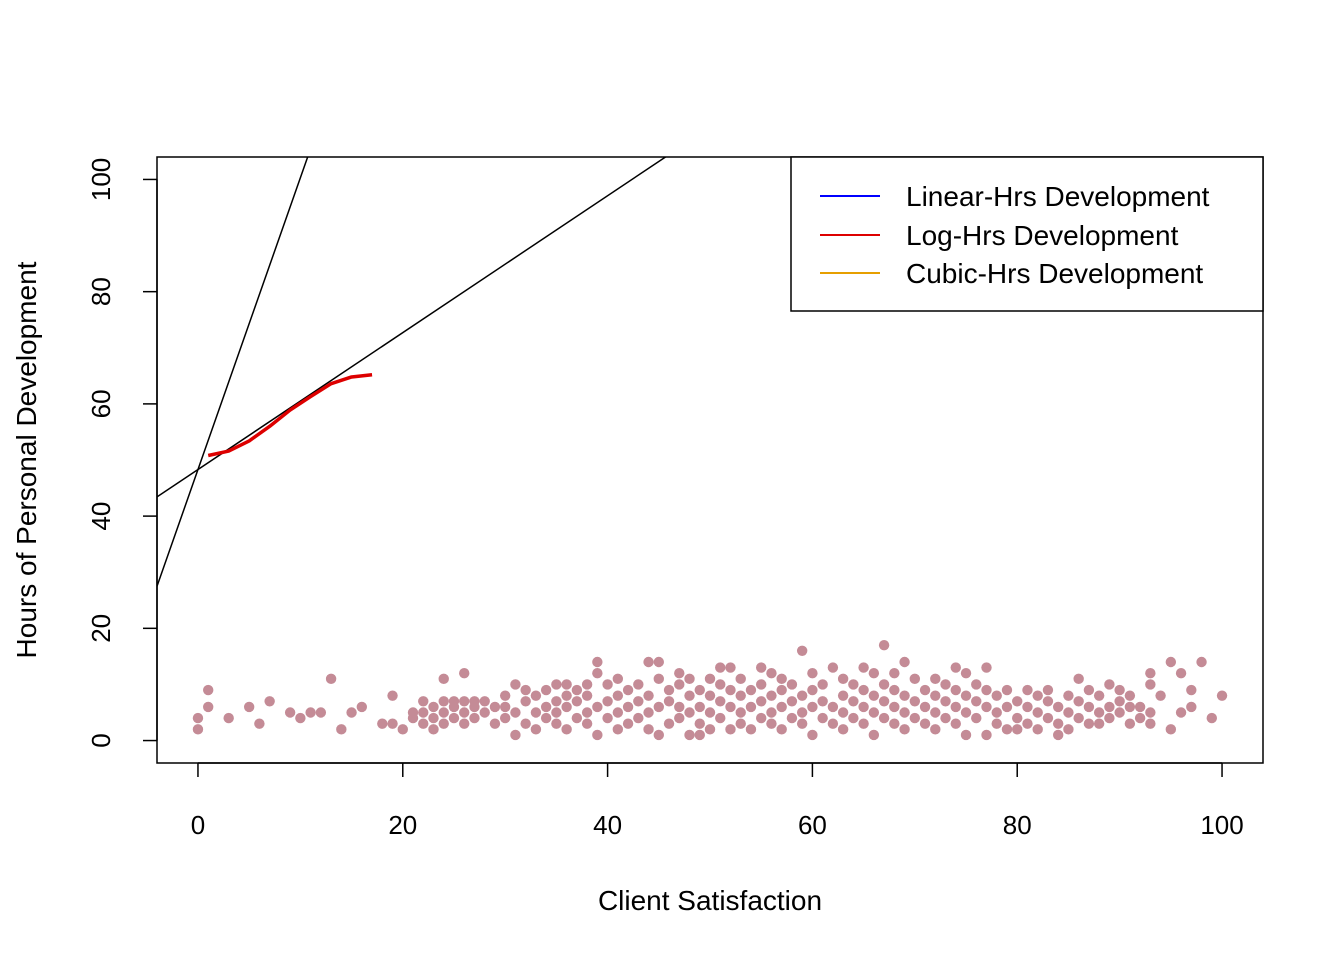 The height and width of the screenshot is (960, 1344). What do you see at coordinates (717, 801) in the screenshot?
I see `x-axis: 0 20 40 60 80 100` at bounding box center [717, 801].